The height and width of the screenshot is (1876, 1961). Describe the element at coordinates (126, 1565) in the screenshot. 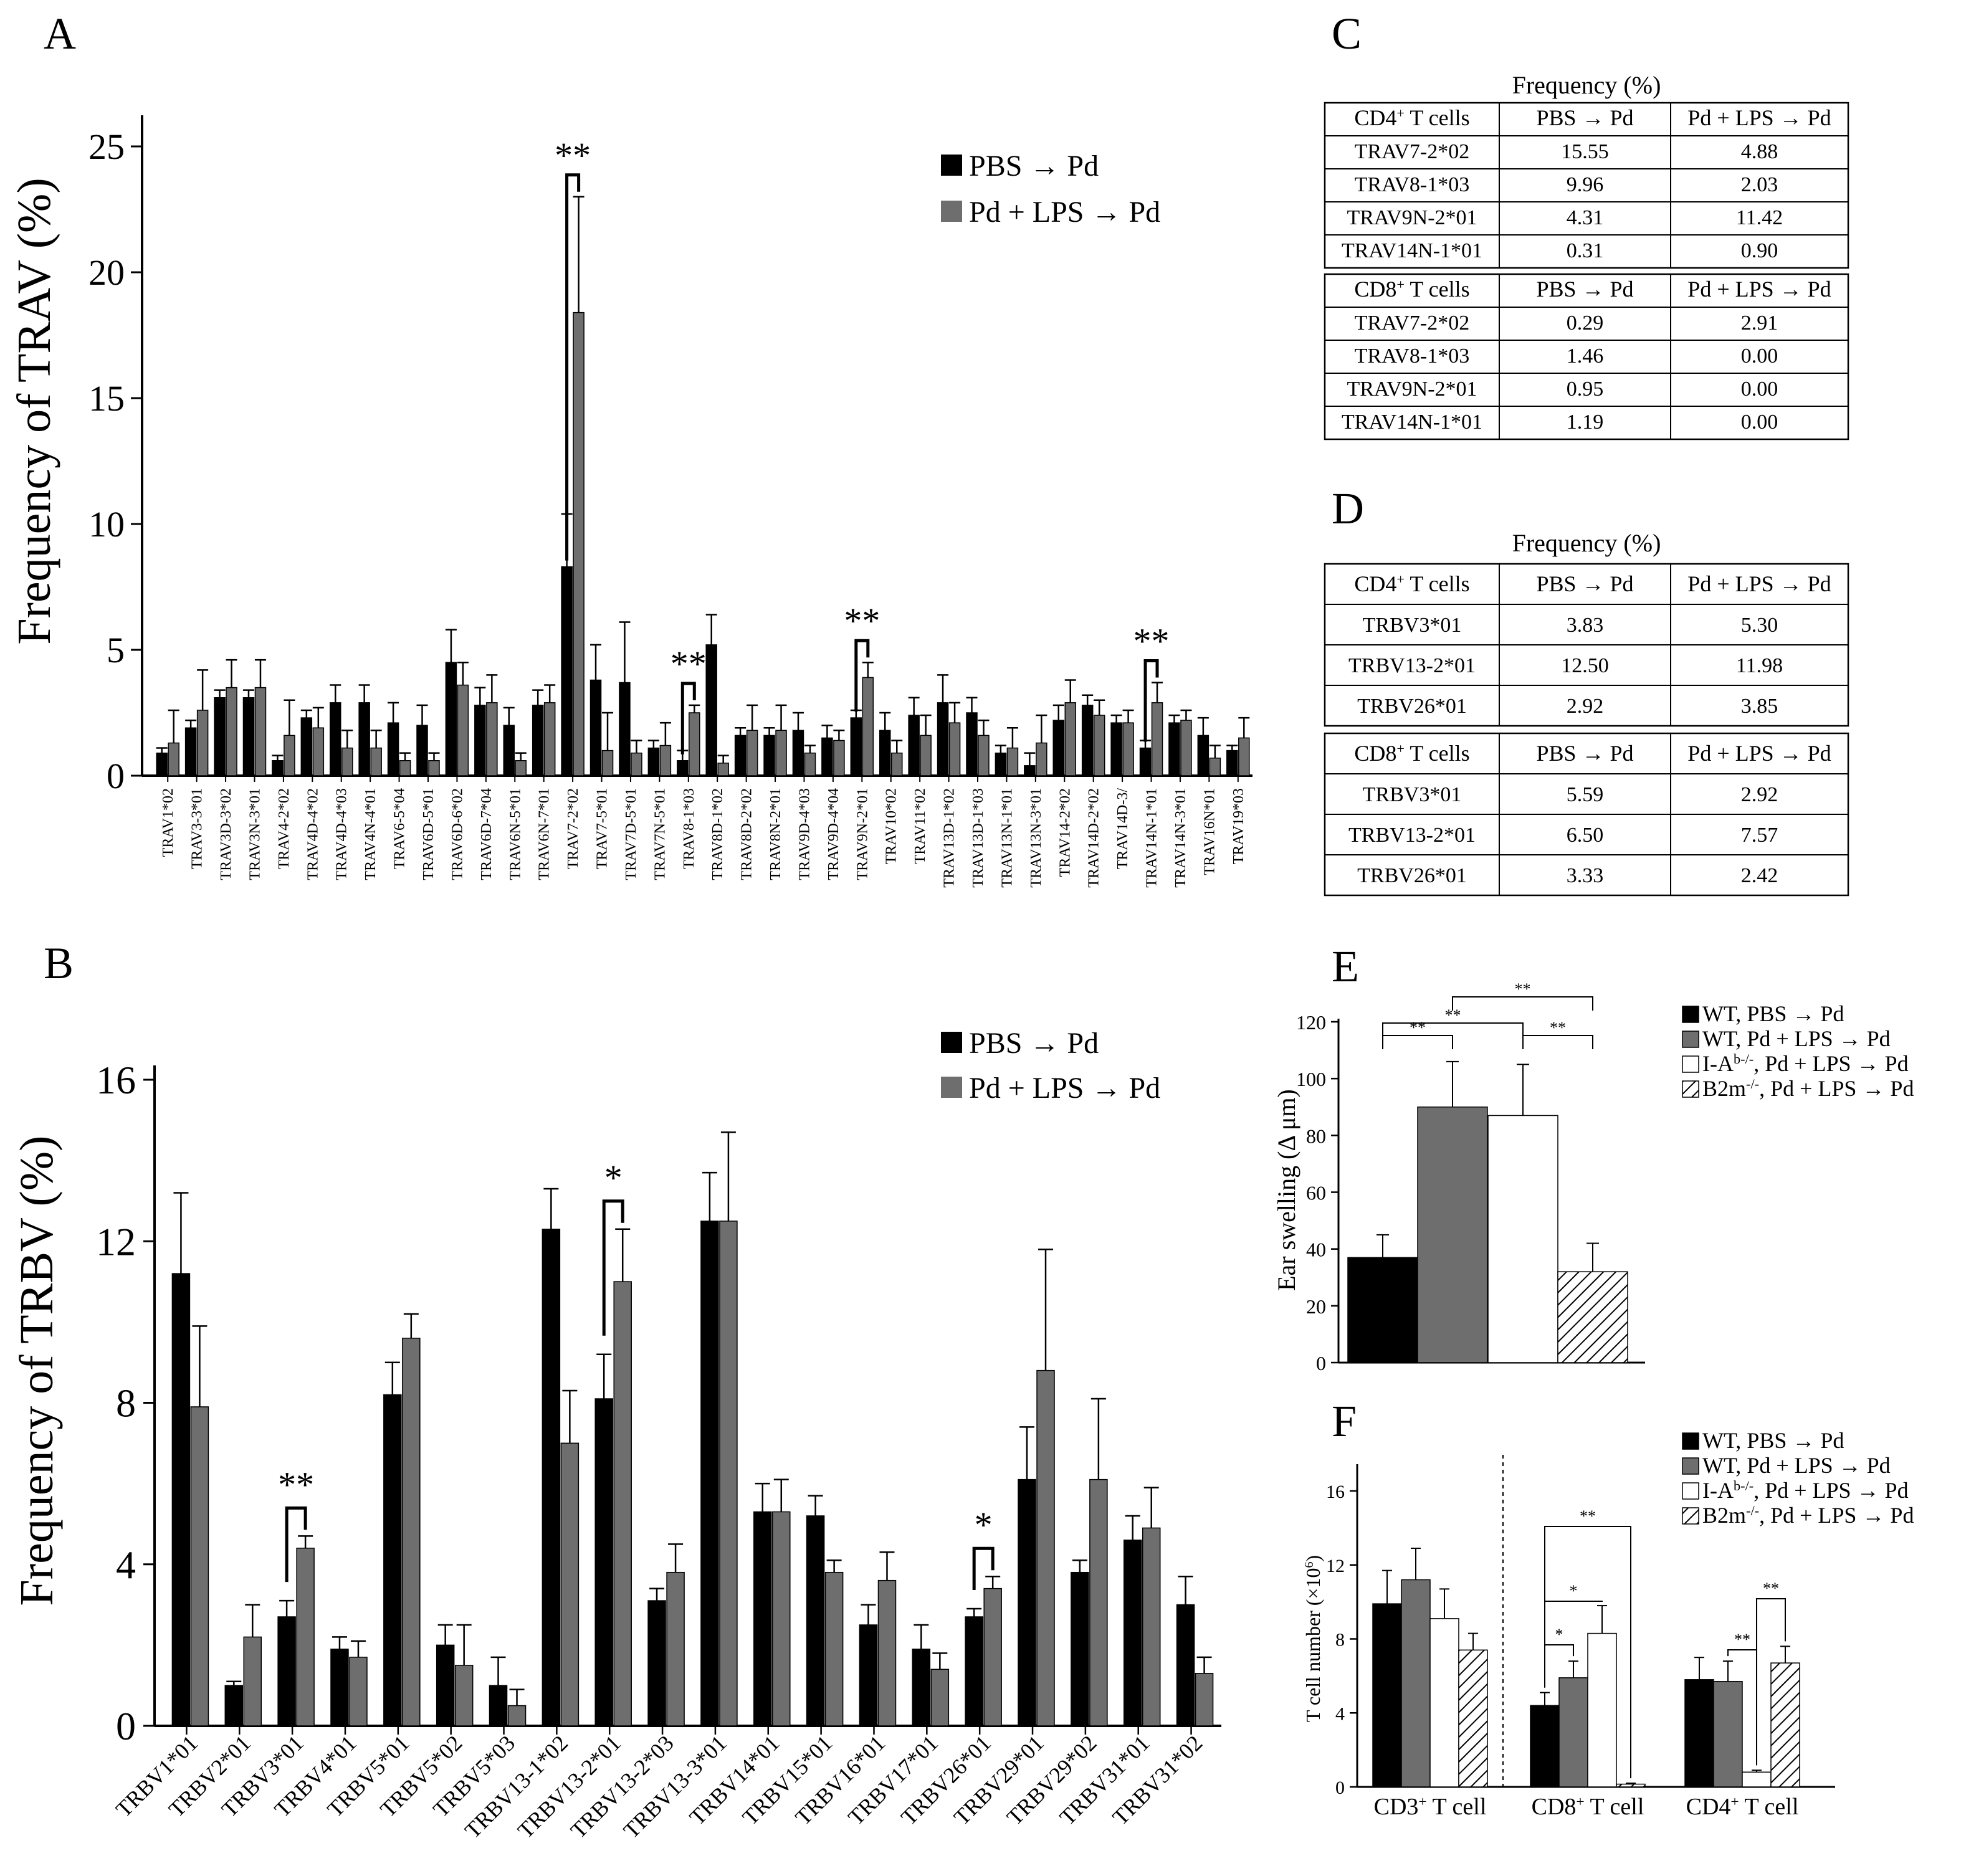

I see `y-tick-label: 4` at that location.